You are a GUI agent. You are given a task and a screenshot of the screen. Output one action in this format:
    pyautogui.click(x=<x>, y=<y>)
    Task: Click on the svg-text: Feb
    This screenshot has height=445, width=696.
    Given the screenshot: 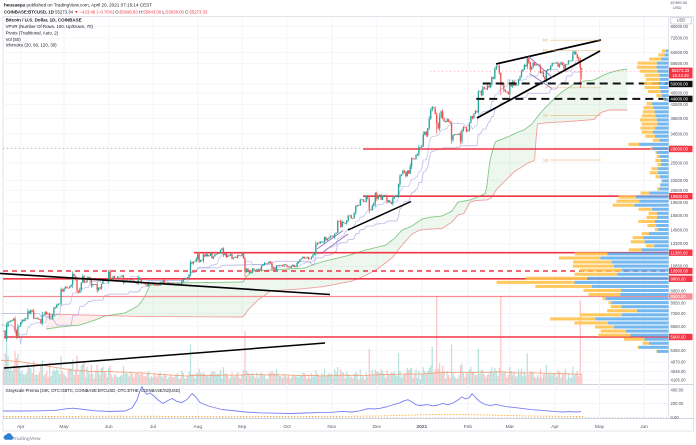 What is the action you would take?
    pyautogui.click(x=468, y=427)
    